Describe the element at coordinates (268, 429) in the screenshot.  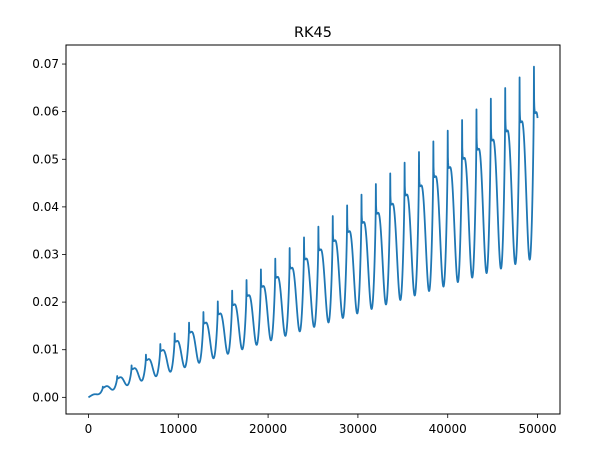
I see `x-tick-label: 20000` at that location.